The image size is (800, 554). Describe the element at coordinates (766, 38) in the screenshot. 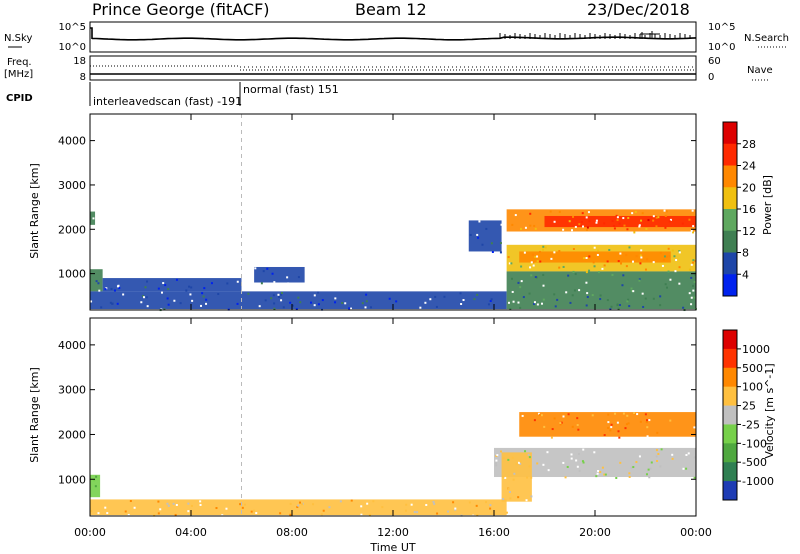

I see `nsearch-label: N.Search` at that location.